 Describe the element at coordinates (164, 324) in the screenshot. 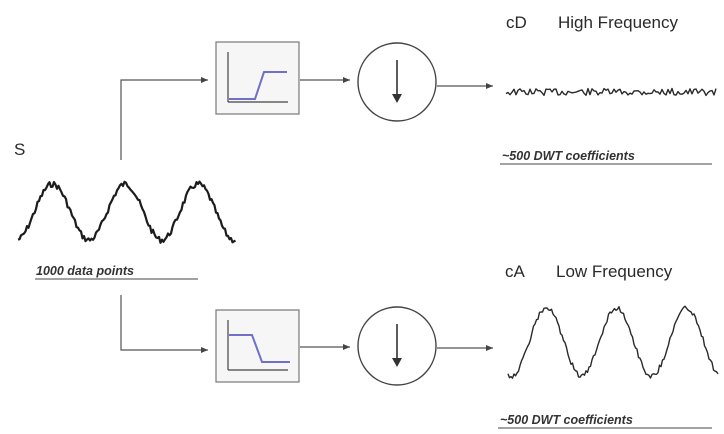

I see `wire-to-lowpass` at that location.